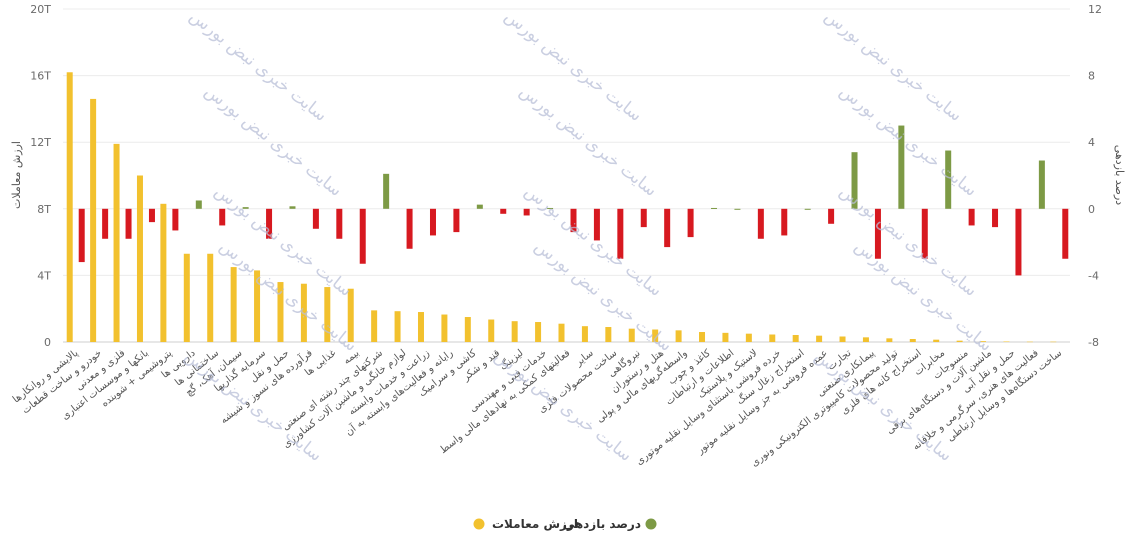 The width and height of the screenshot is (1134, 546). Describe the element at coordinates (1095, 9) in the screenshot. I see `right-tick-label: 12` at that location.